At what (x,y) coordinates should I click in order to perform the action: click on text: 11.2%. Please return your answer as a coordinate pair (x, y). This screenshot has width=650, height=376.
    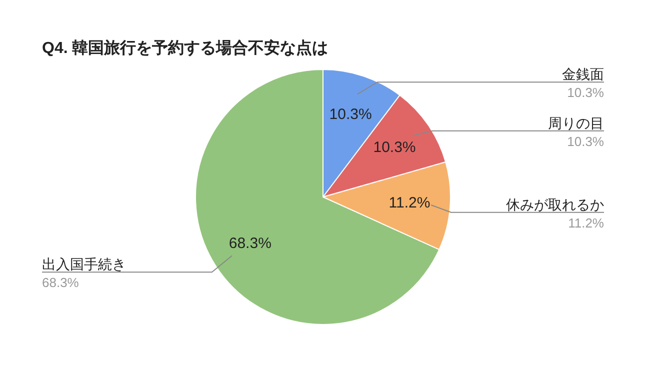
    Looking at the image, I should click on (586, 222).